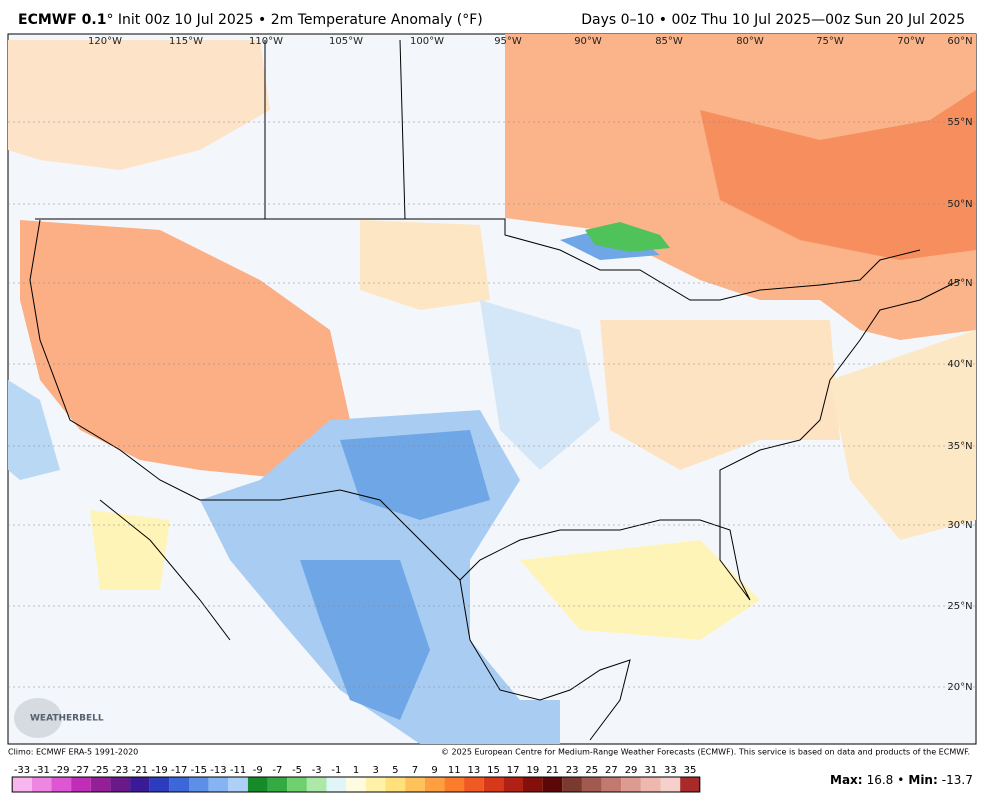  What do you see at coordinates (591, 770) in the screenshot?
I see `colorbar-label: 25` at bounding box center [591, 770].